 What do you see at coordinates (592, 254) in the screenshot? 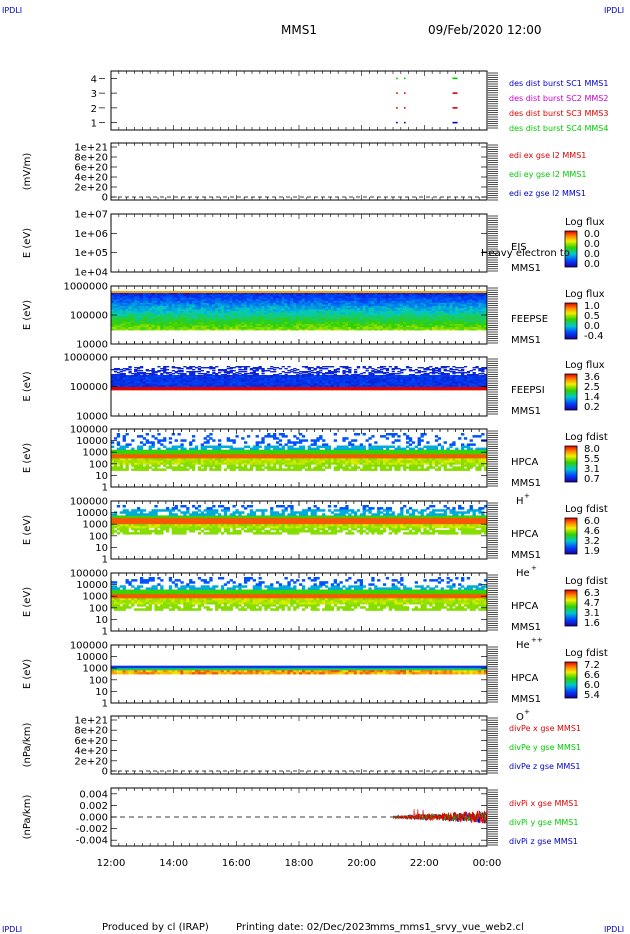
I see `eis-colorbar-tick: 0.0` at bounding box center [592, 254].